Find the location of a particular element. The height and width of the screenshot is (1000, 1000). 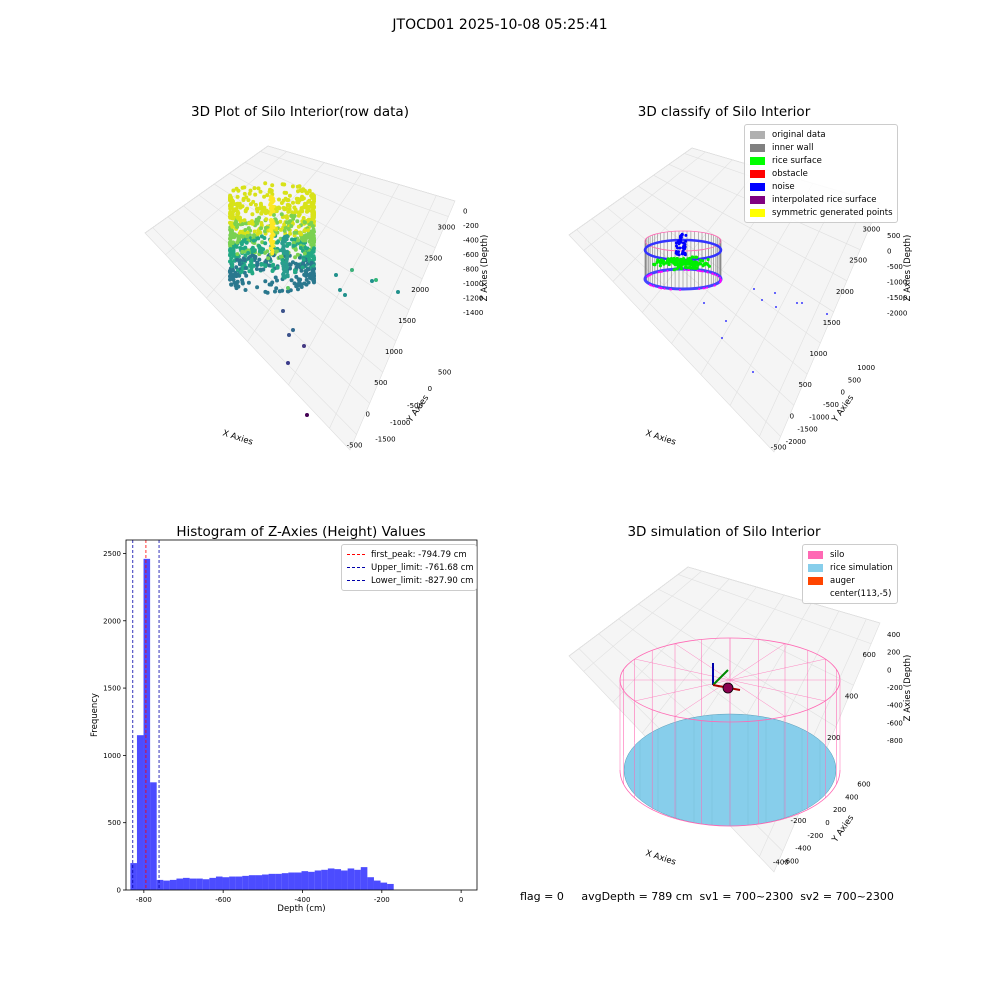

cls-ytick-label: -500 is located at coordinates (831, 405).